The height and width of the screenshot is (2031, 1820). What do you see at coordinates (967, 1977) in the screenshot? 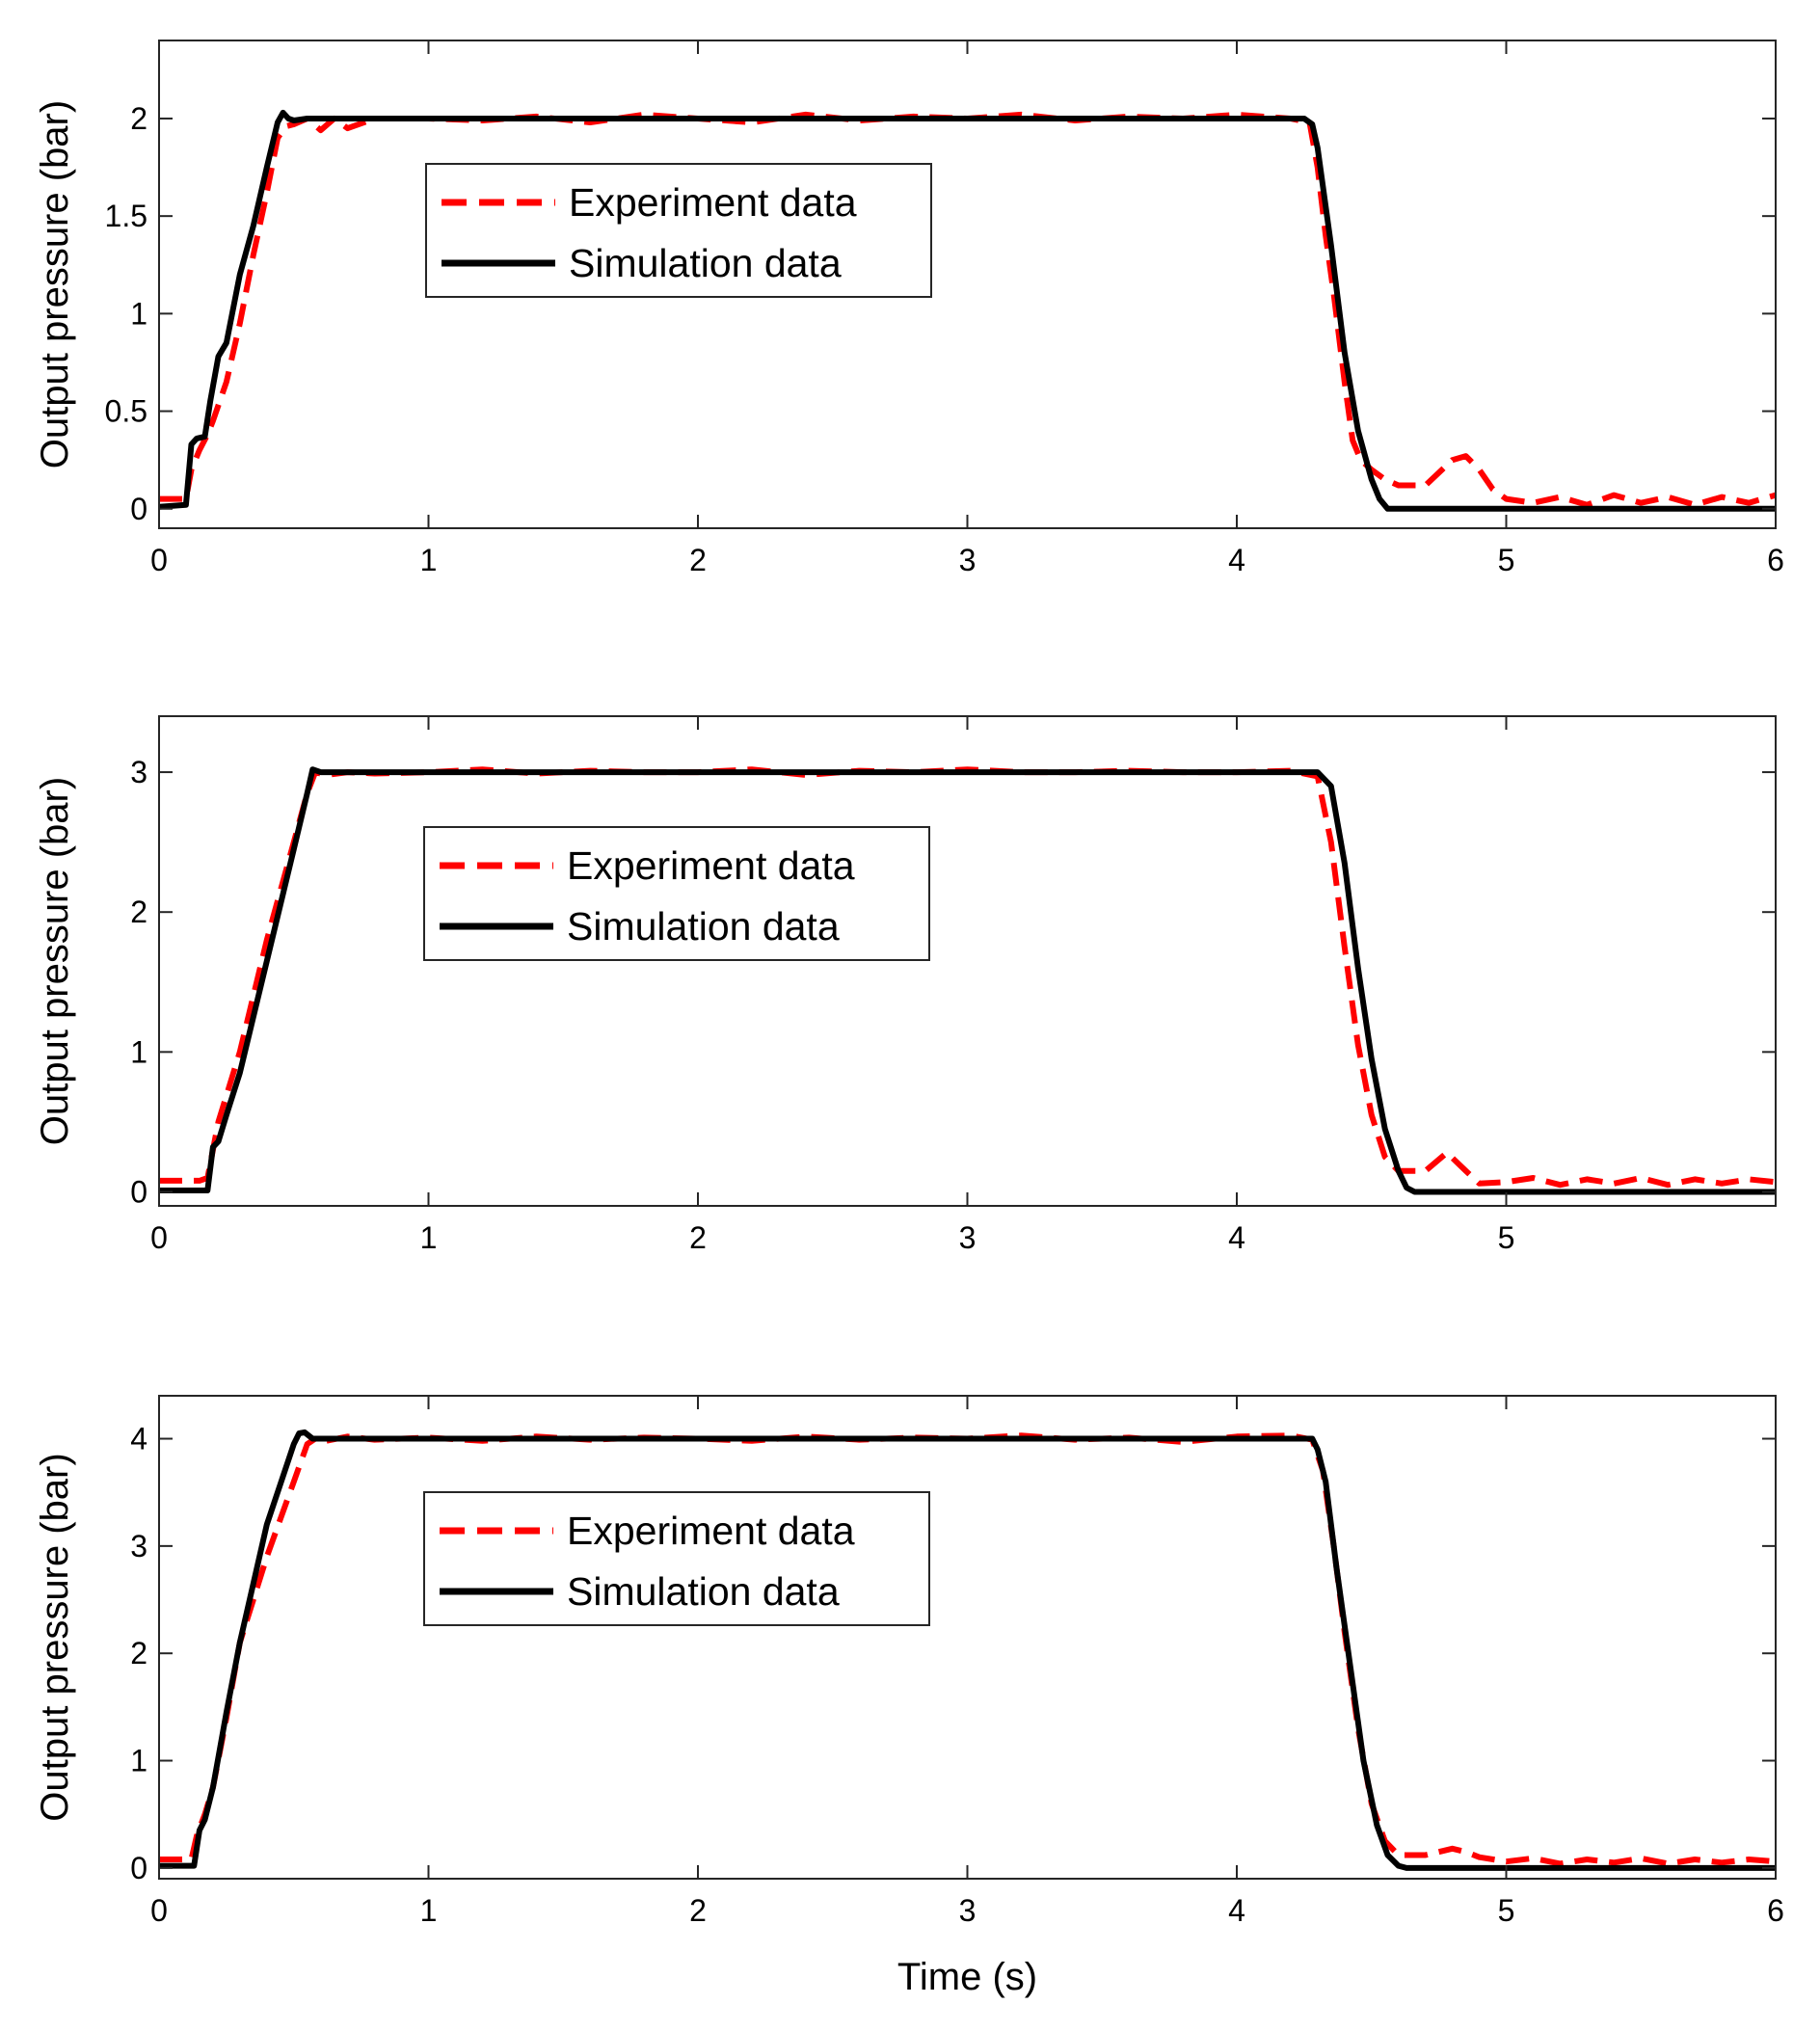
I see `x-axis-label: Time (s)` at bounding box center [967, 1977].